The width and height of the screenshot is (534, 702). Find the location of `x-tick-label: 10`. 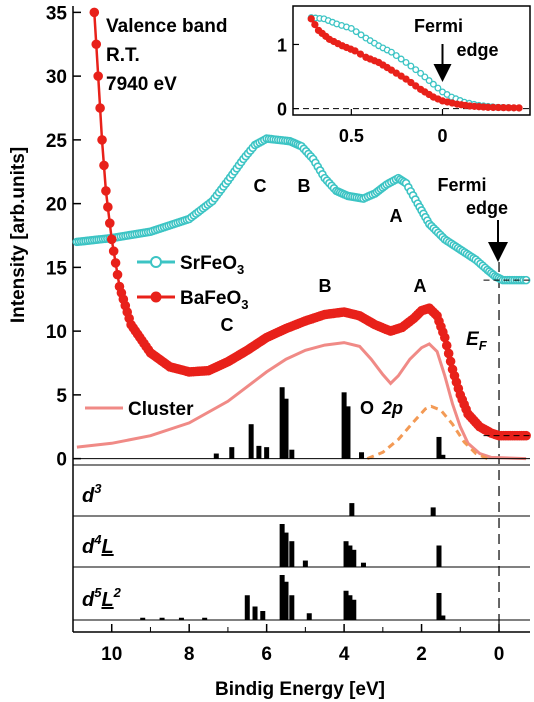

x-tick-label: 10 is located at coordinates (111, 654).